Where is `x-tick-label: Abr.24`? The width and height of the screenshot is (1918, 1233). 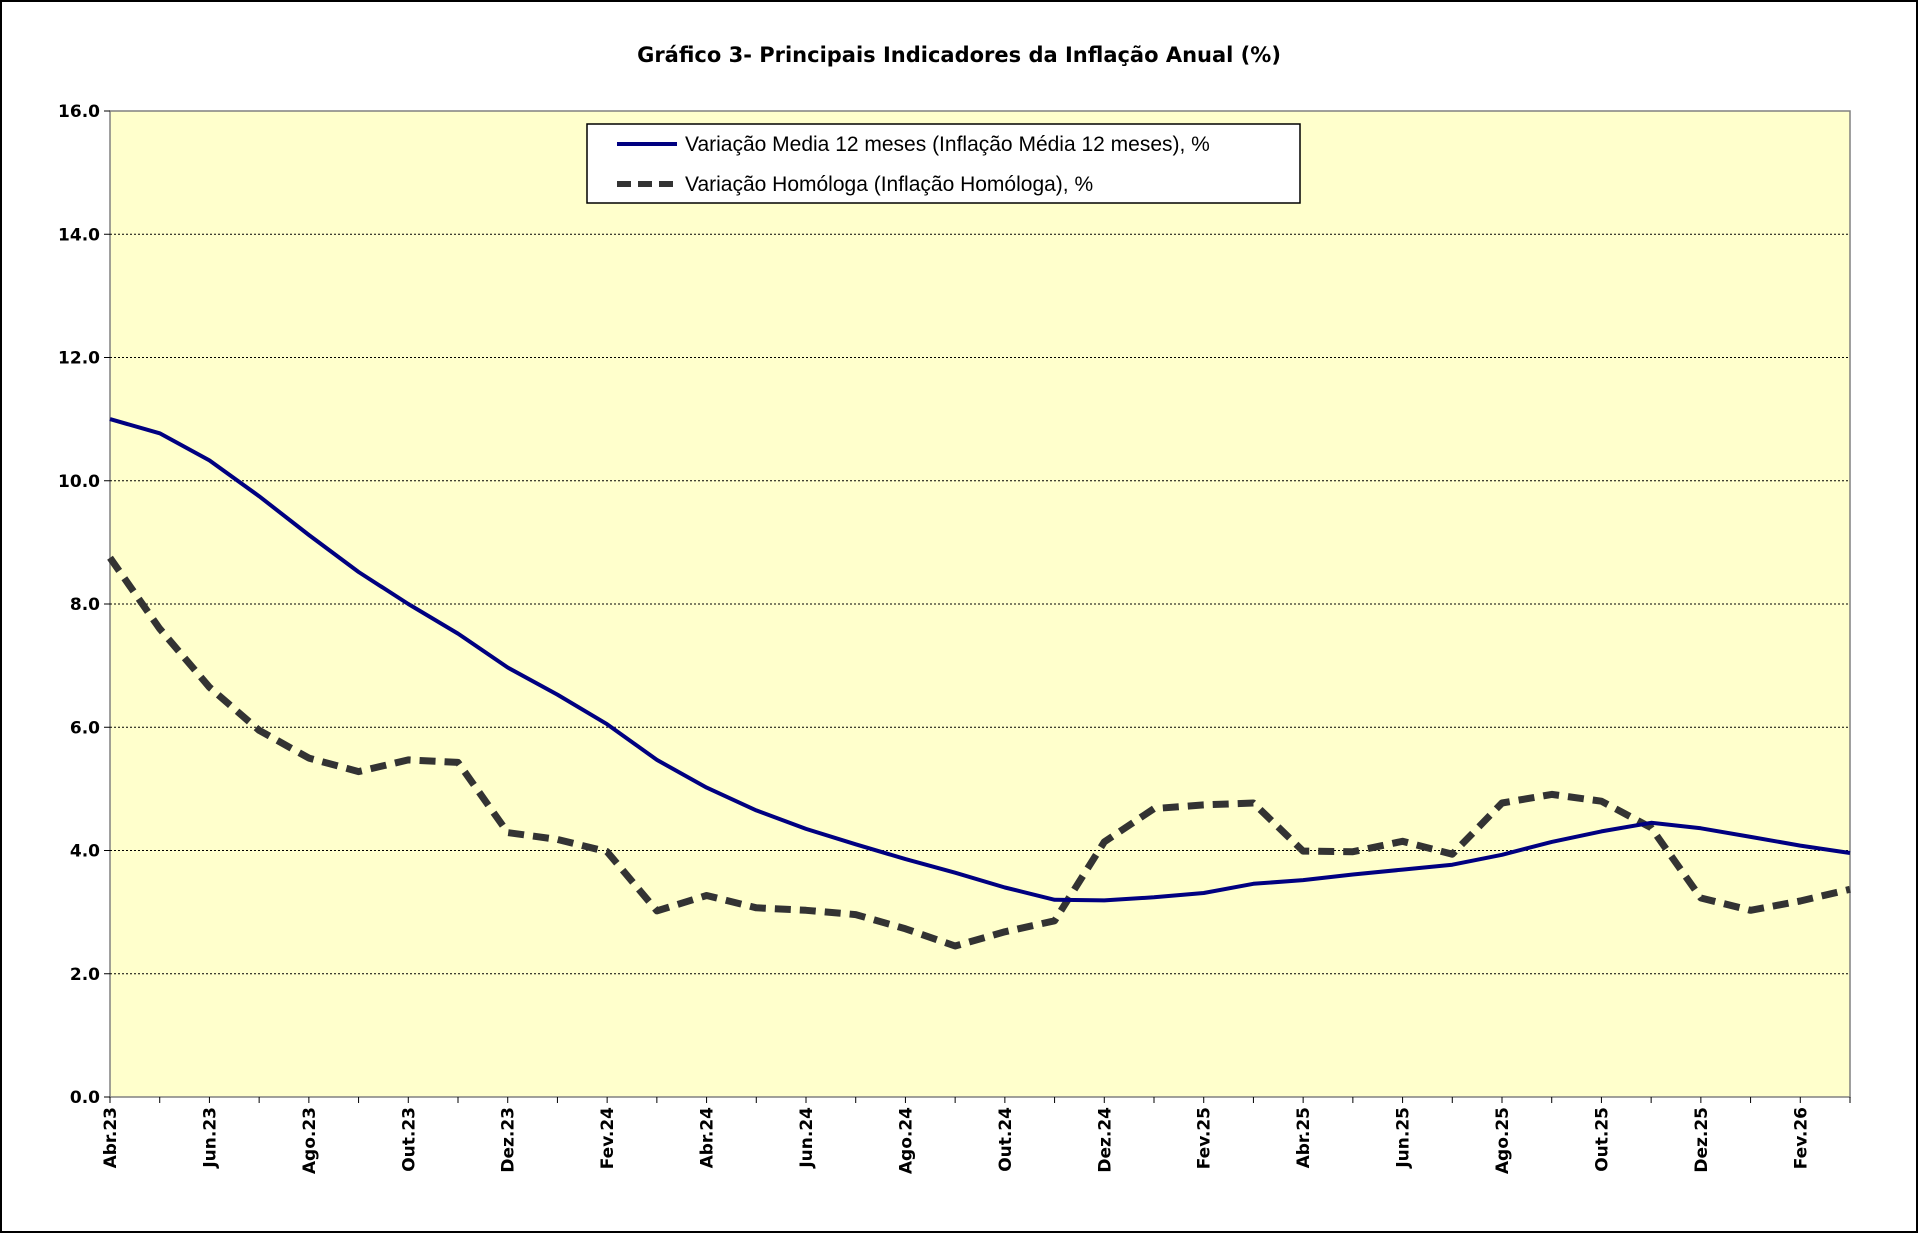
x-tick-label: Abr.24 is located at coordinates (708, 1138).